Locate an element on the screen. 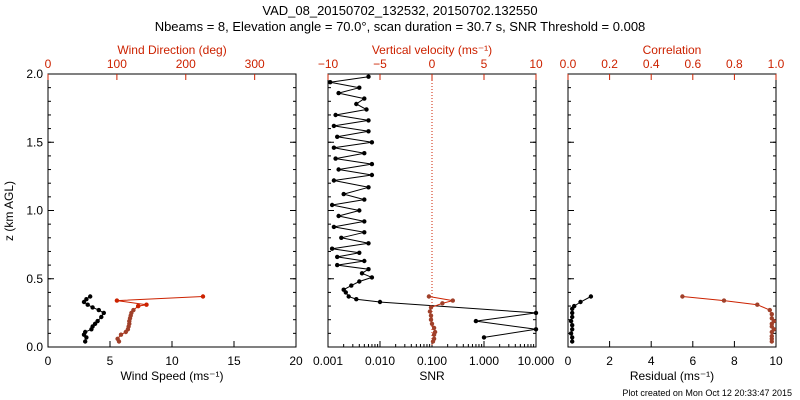  x-bottom-tick-label: 4 is located at coordinates (651, 361).